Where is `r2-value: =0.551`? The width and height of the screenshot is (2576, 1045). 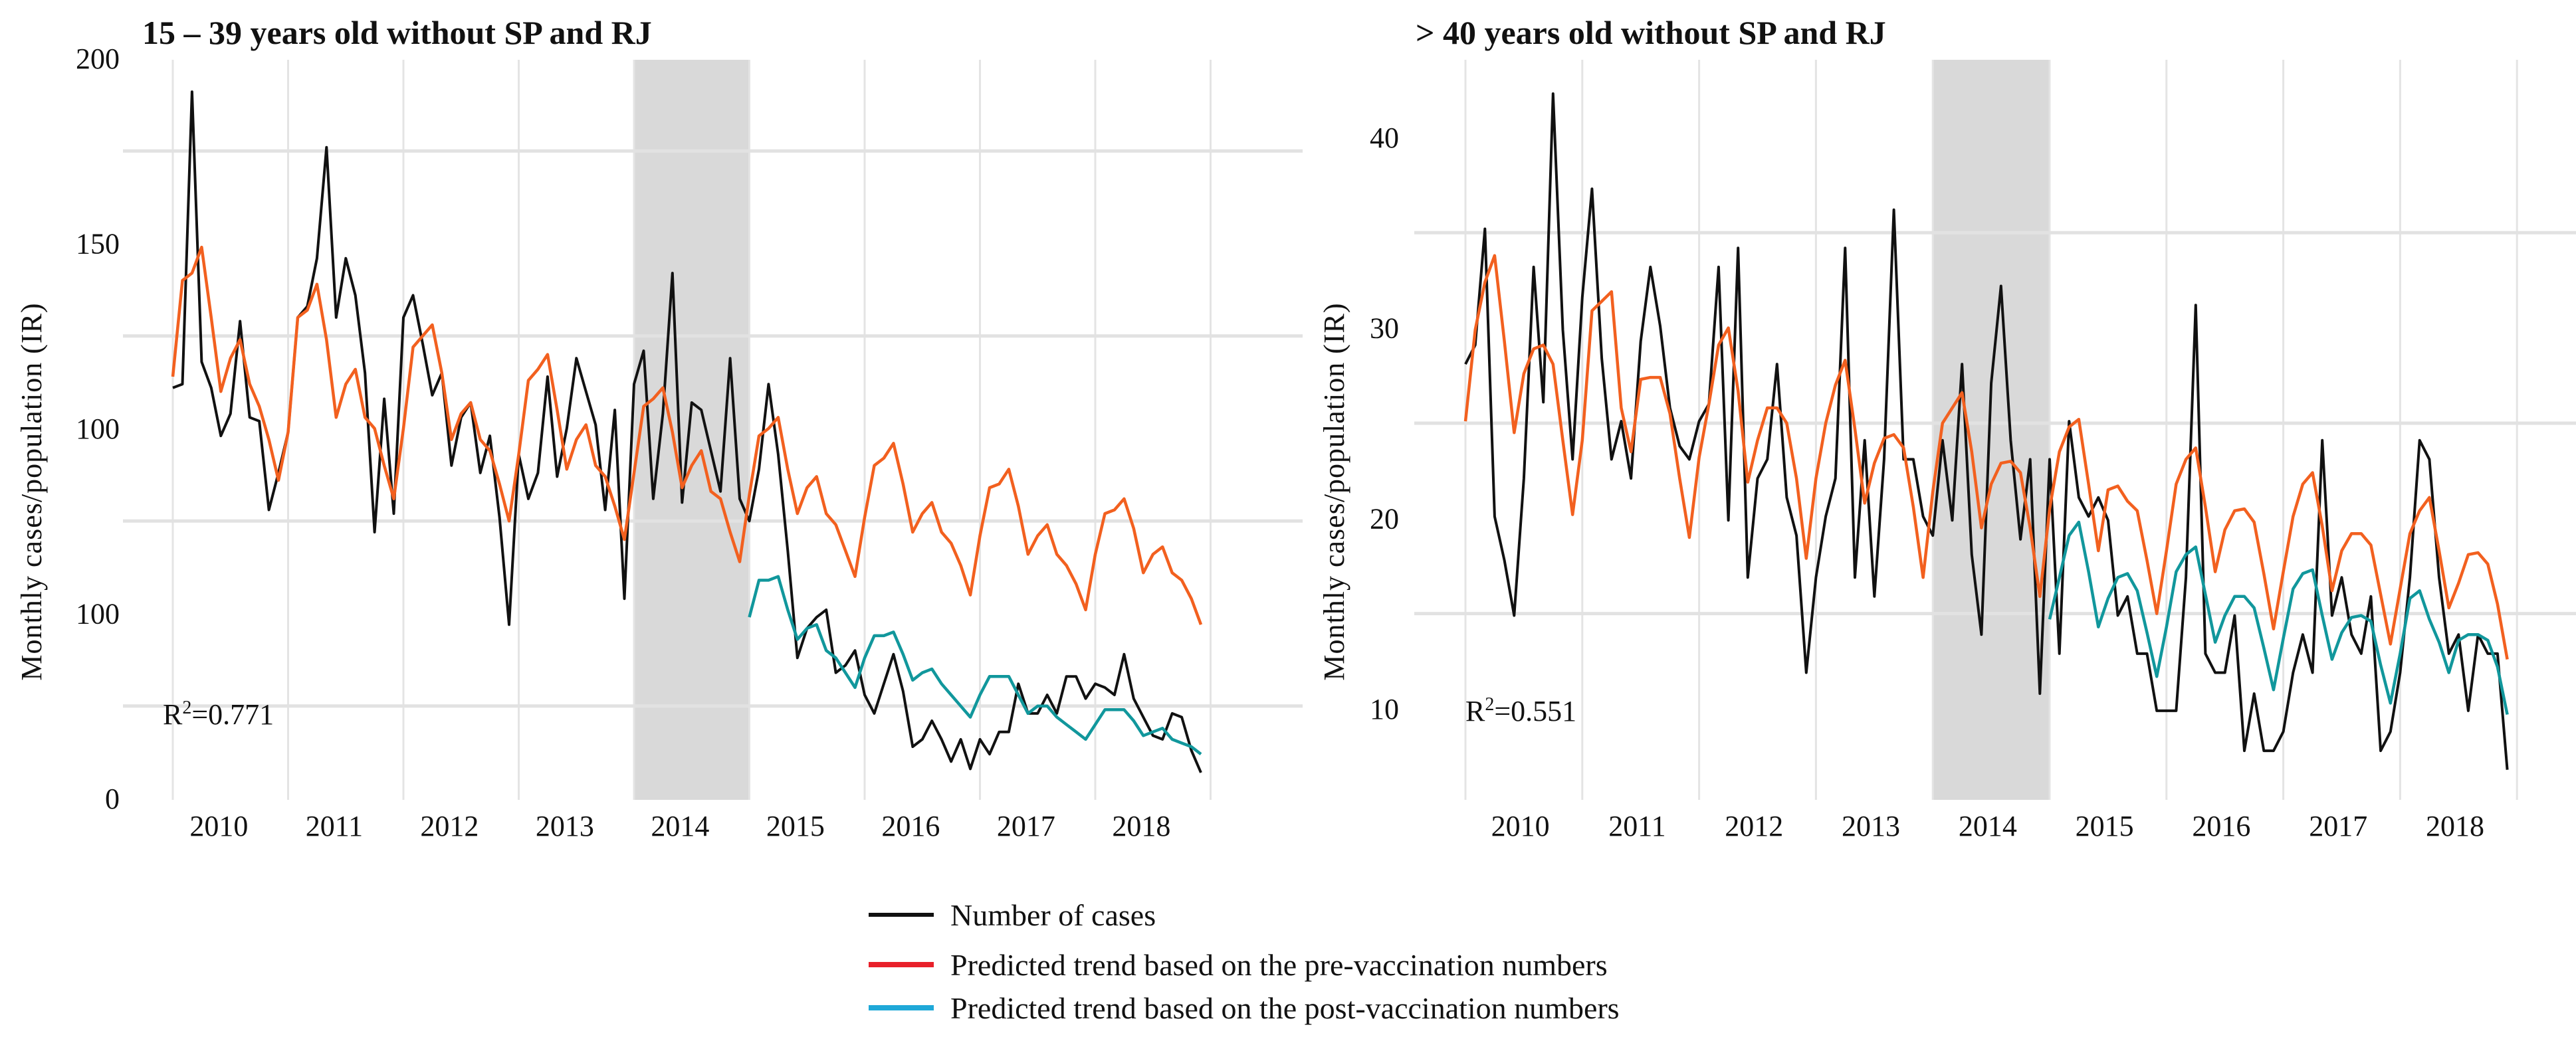
r2-value: =0.551 is located at coordinates (1535, 711).